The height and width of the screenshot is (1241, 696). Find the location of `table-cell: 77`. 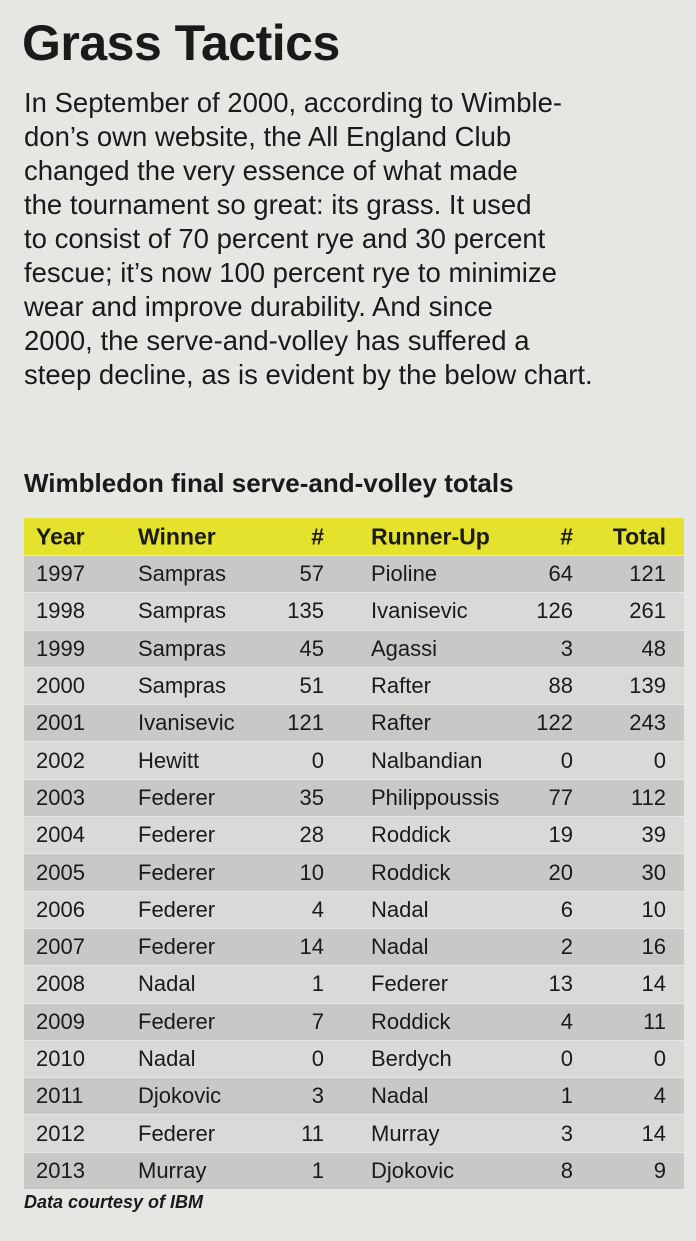

table-cell: 77 is located at coordinates (560, 797).